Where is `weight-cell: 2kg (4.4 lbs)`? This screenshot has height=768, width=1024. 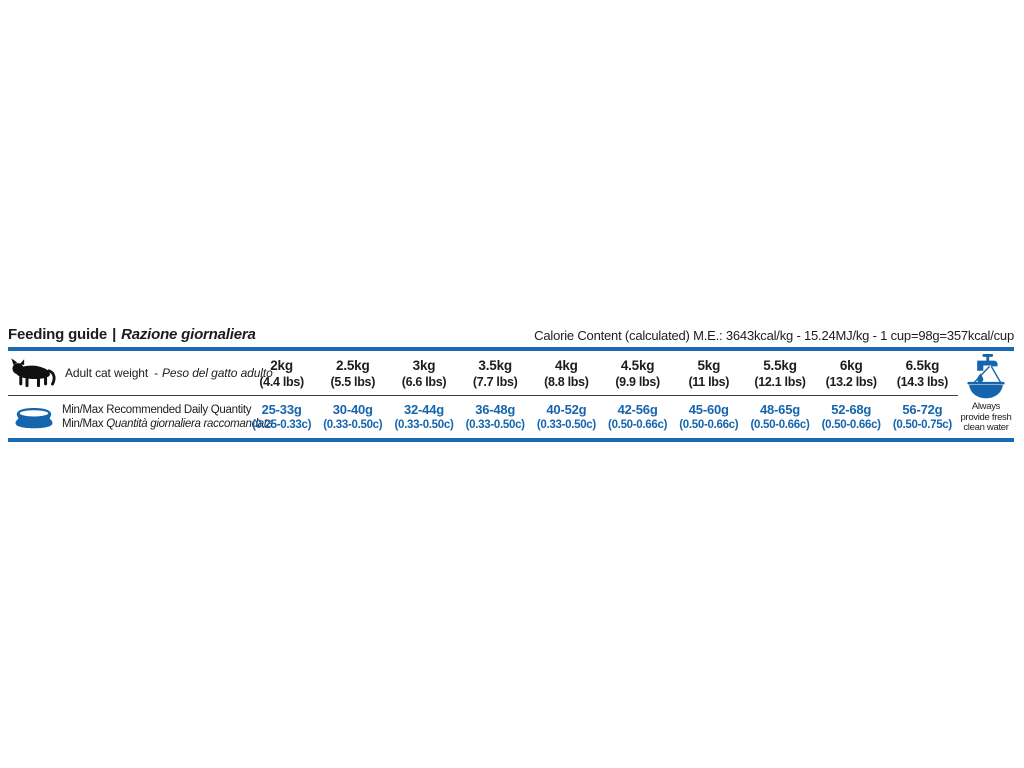
weight-cell: 2kg (4.4 lbs) is located at coordinates (281, 373).